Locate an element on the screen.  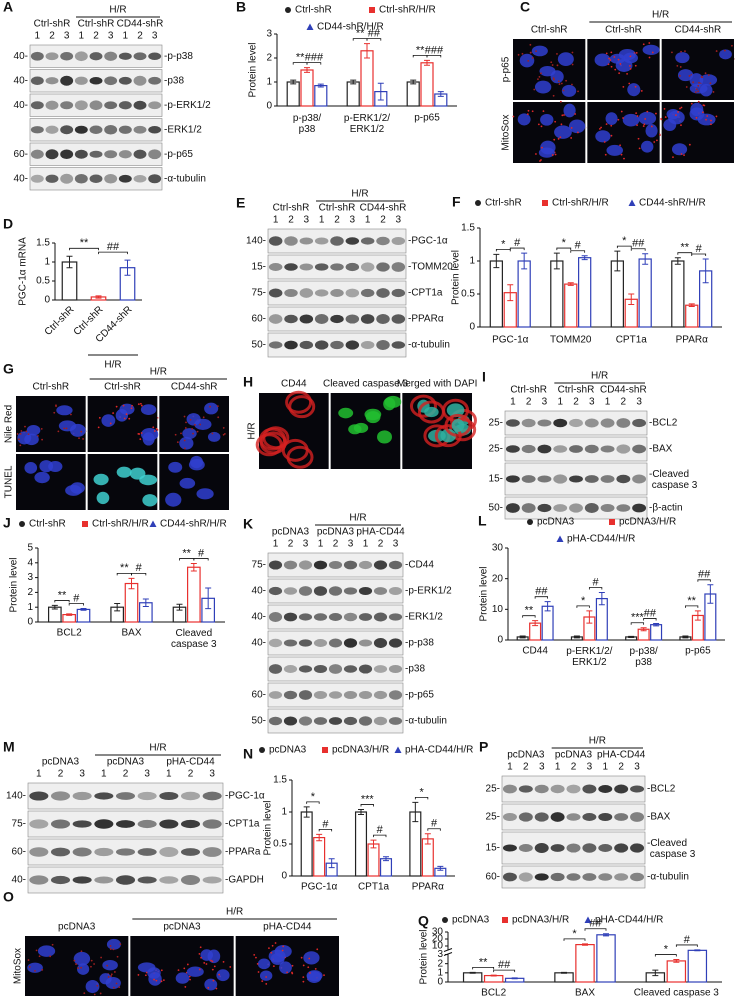
row-label: -PPARa is located at coordinates (243, 852).